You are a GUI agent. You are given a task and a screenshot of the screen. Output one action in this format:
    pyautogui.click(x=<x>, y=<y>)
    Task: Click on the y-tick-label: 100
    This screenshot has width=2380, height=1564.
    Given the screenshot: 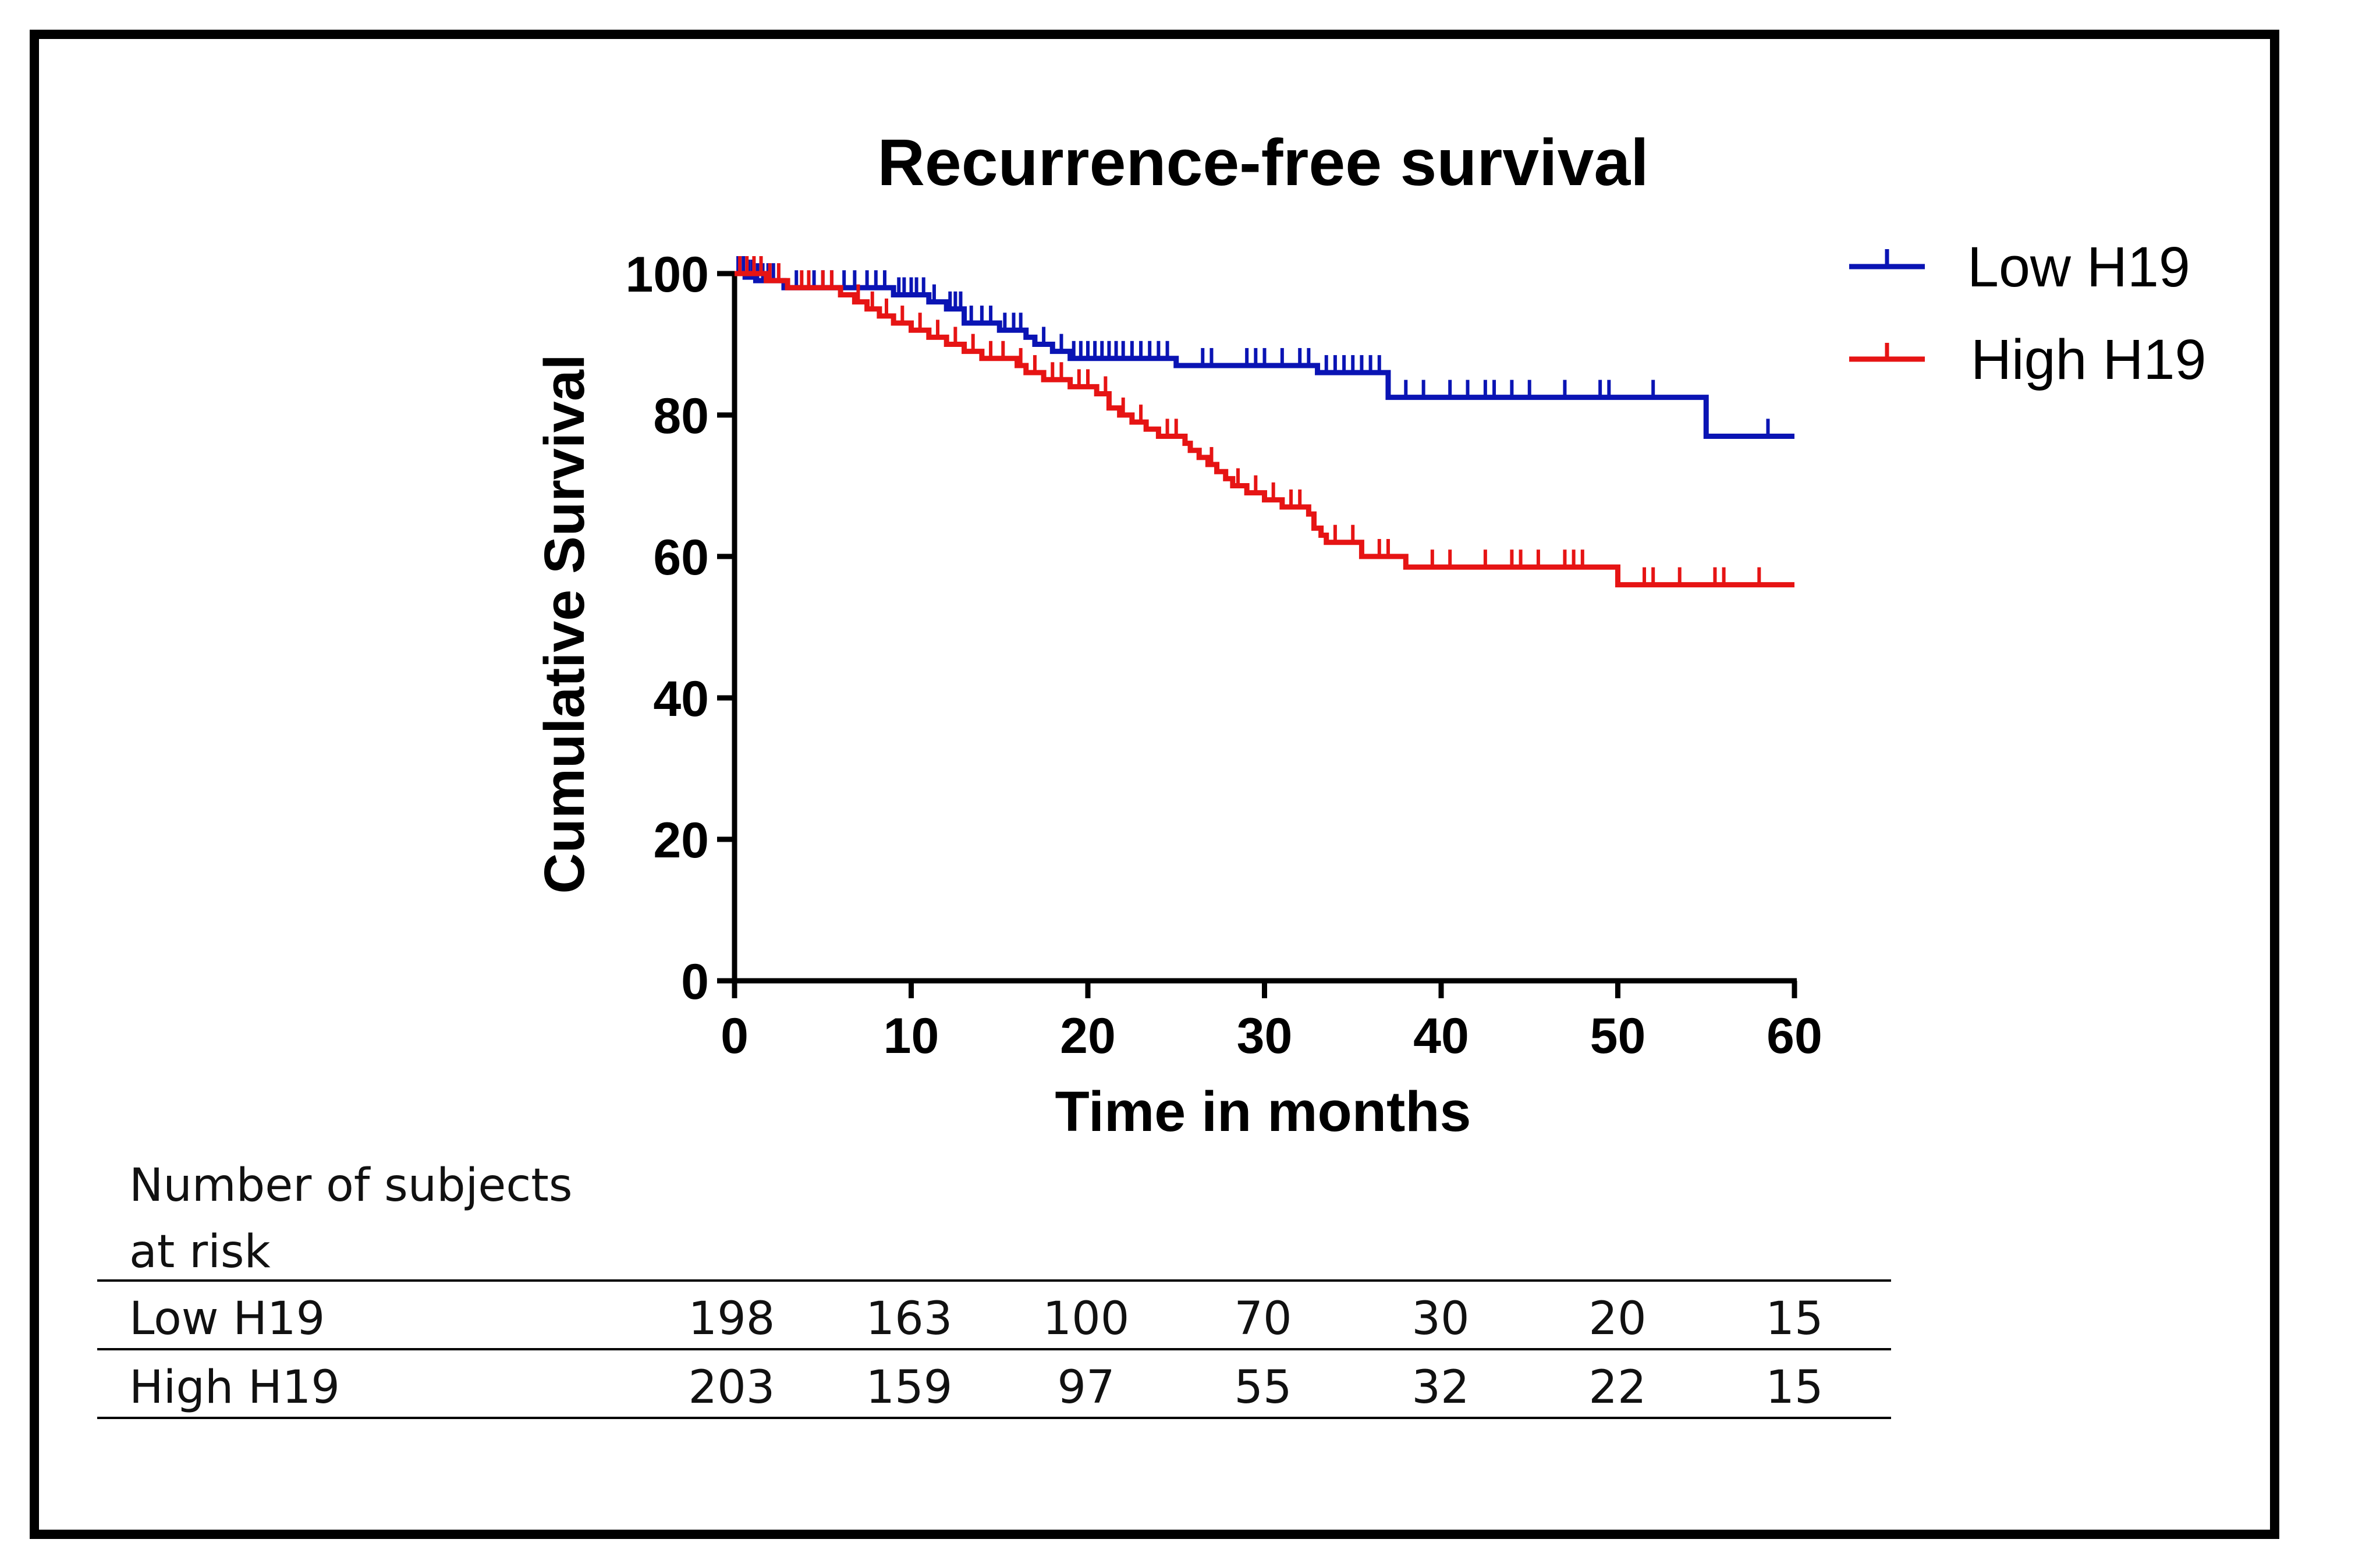 What is the action you would take?
    pyautogui.click(x=668, y=275)
    